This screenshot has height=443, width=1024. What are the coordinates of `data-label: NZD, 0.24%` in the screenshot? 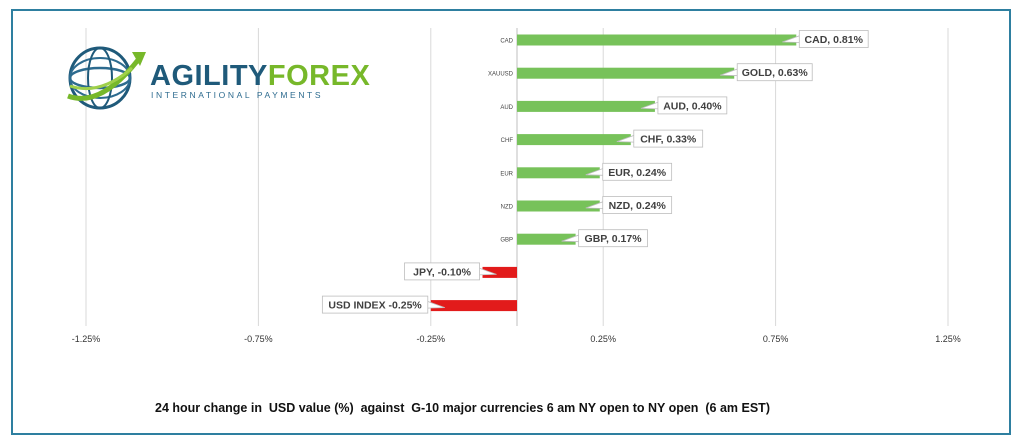 It's located at (638, 206).